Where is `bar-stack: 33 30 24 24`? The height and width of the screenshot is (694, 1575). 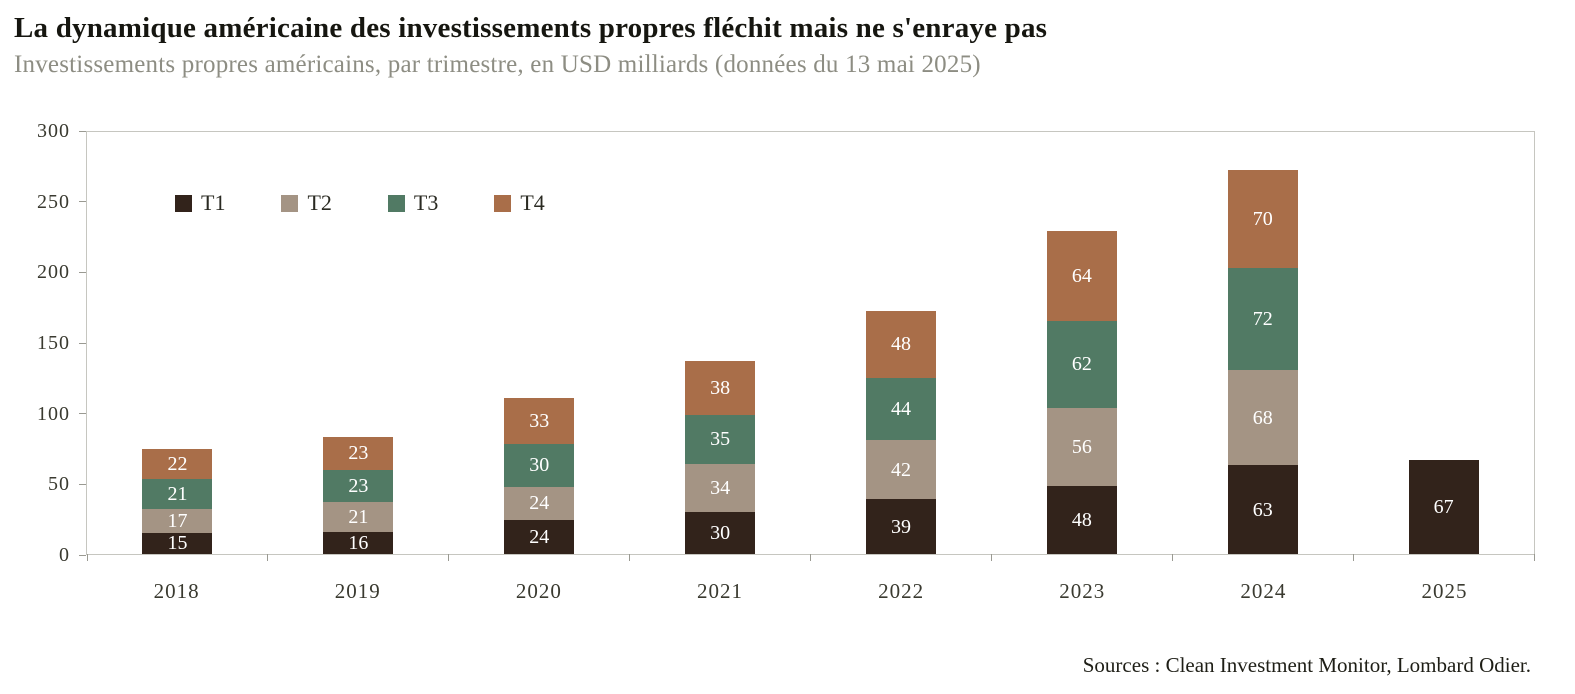
bar-stack: 33 30 24 24 is located at coordinates (539, 343).